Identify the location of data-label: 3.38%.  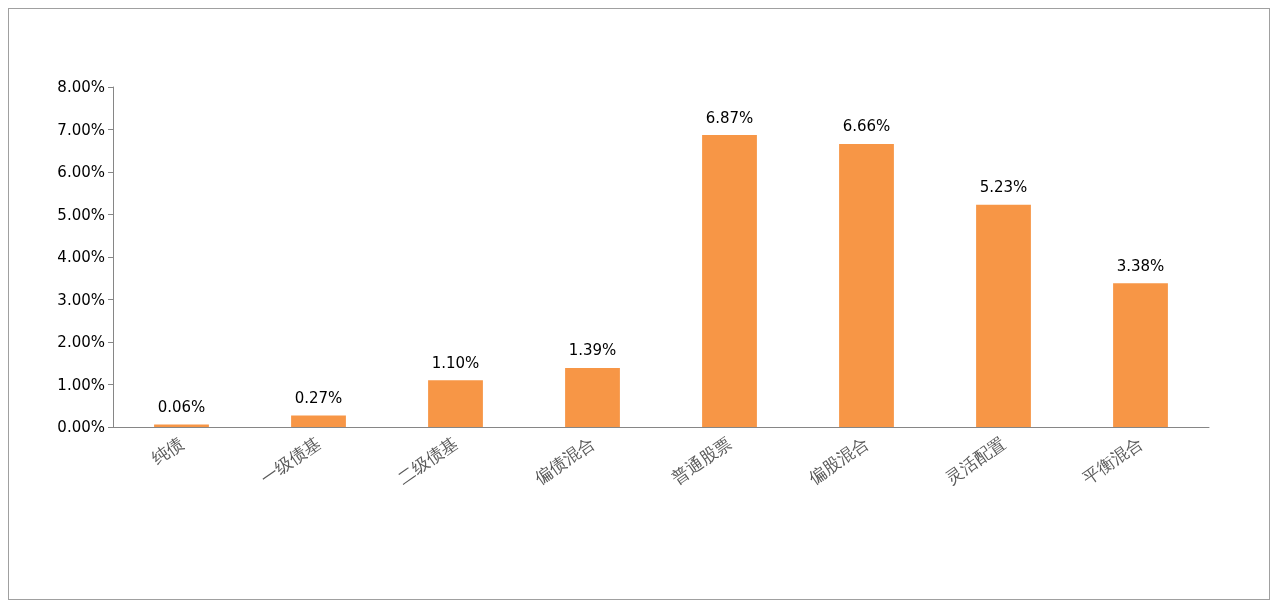
(1140, 265).